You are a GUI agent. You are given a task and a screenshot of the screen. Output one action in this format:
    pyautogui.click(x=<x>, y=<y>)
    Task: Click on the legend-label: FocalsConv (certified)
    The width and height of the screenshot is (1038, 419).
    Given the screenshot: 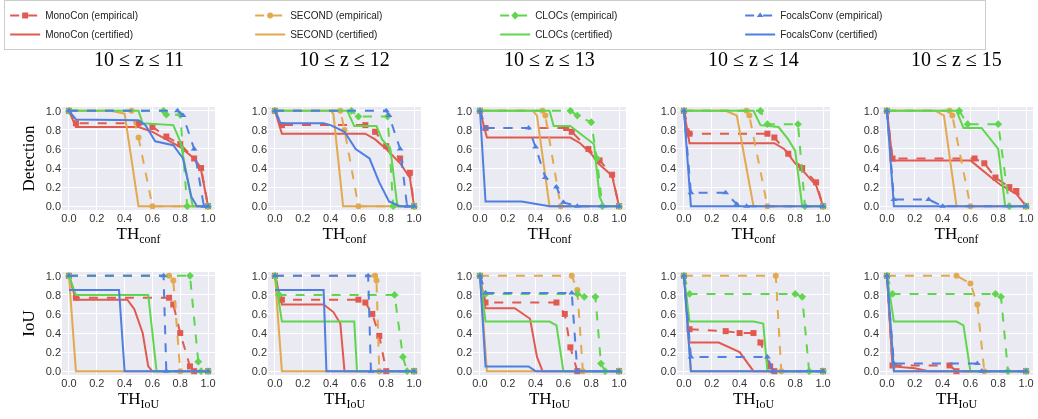 What is the action you would take?
    pyautogui.click(x=829, y=35)
    